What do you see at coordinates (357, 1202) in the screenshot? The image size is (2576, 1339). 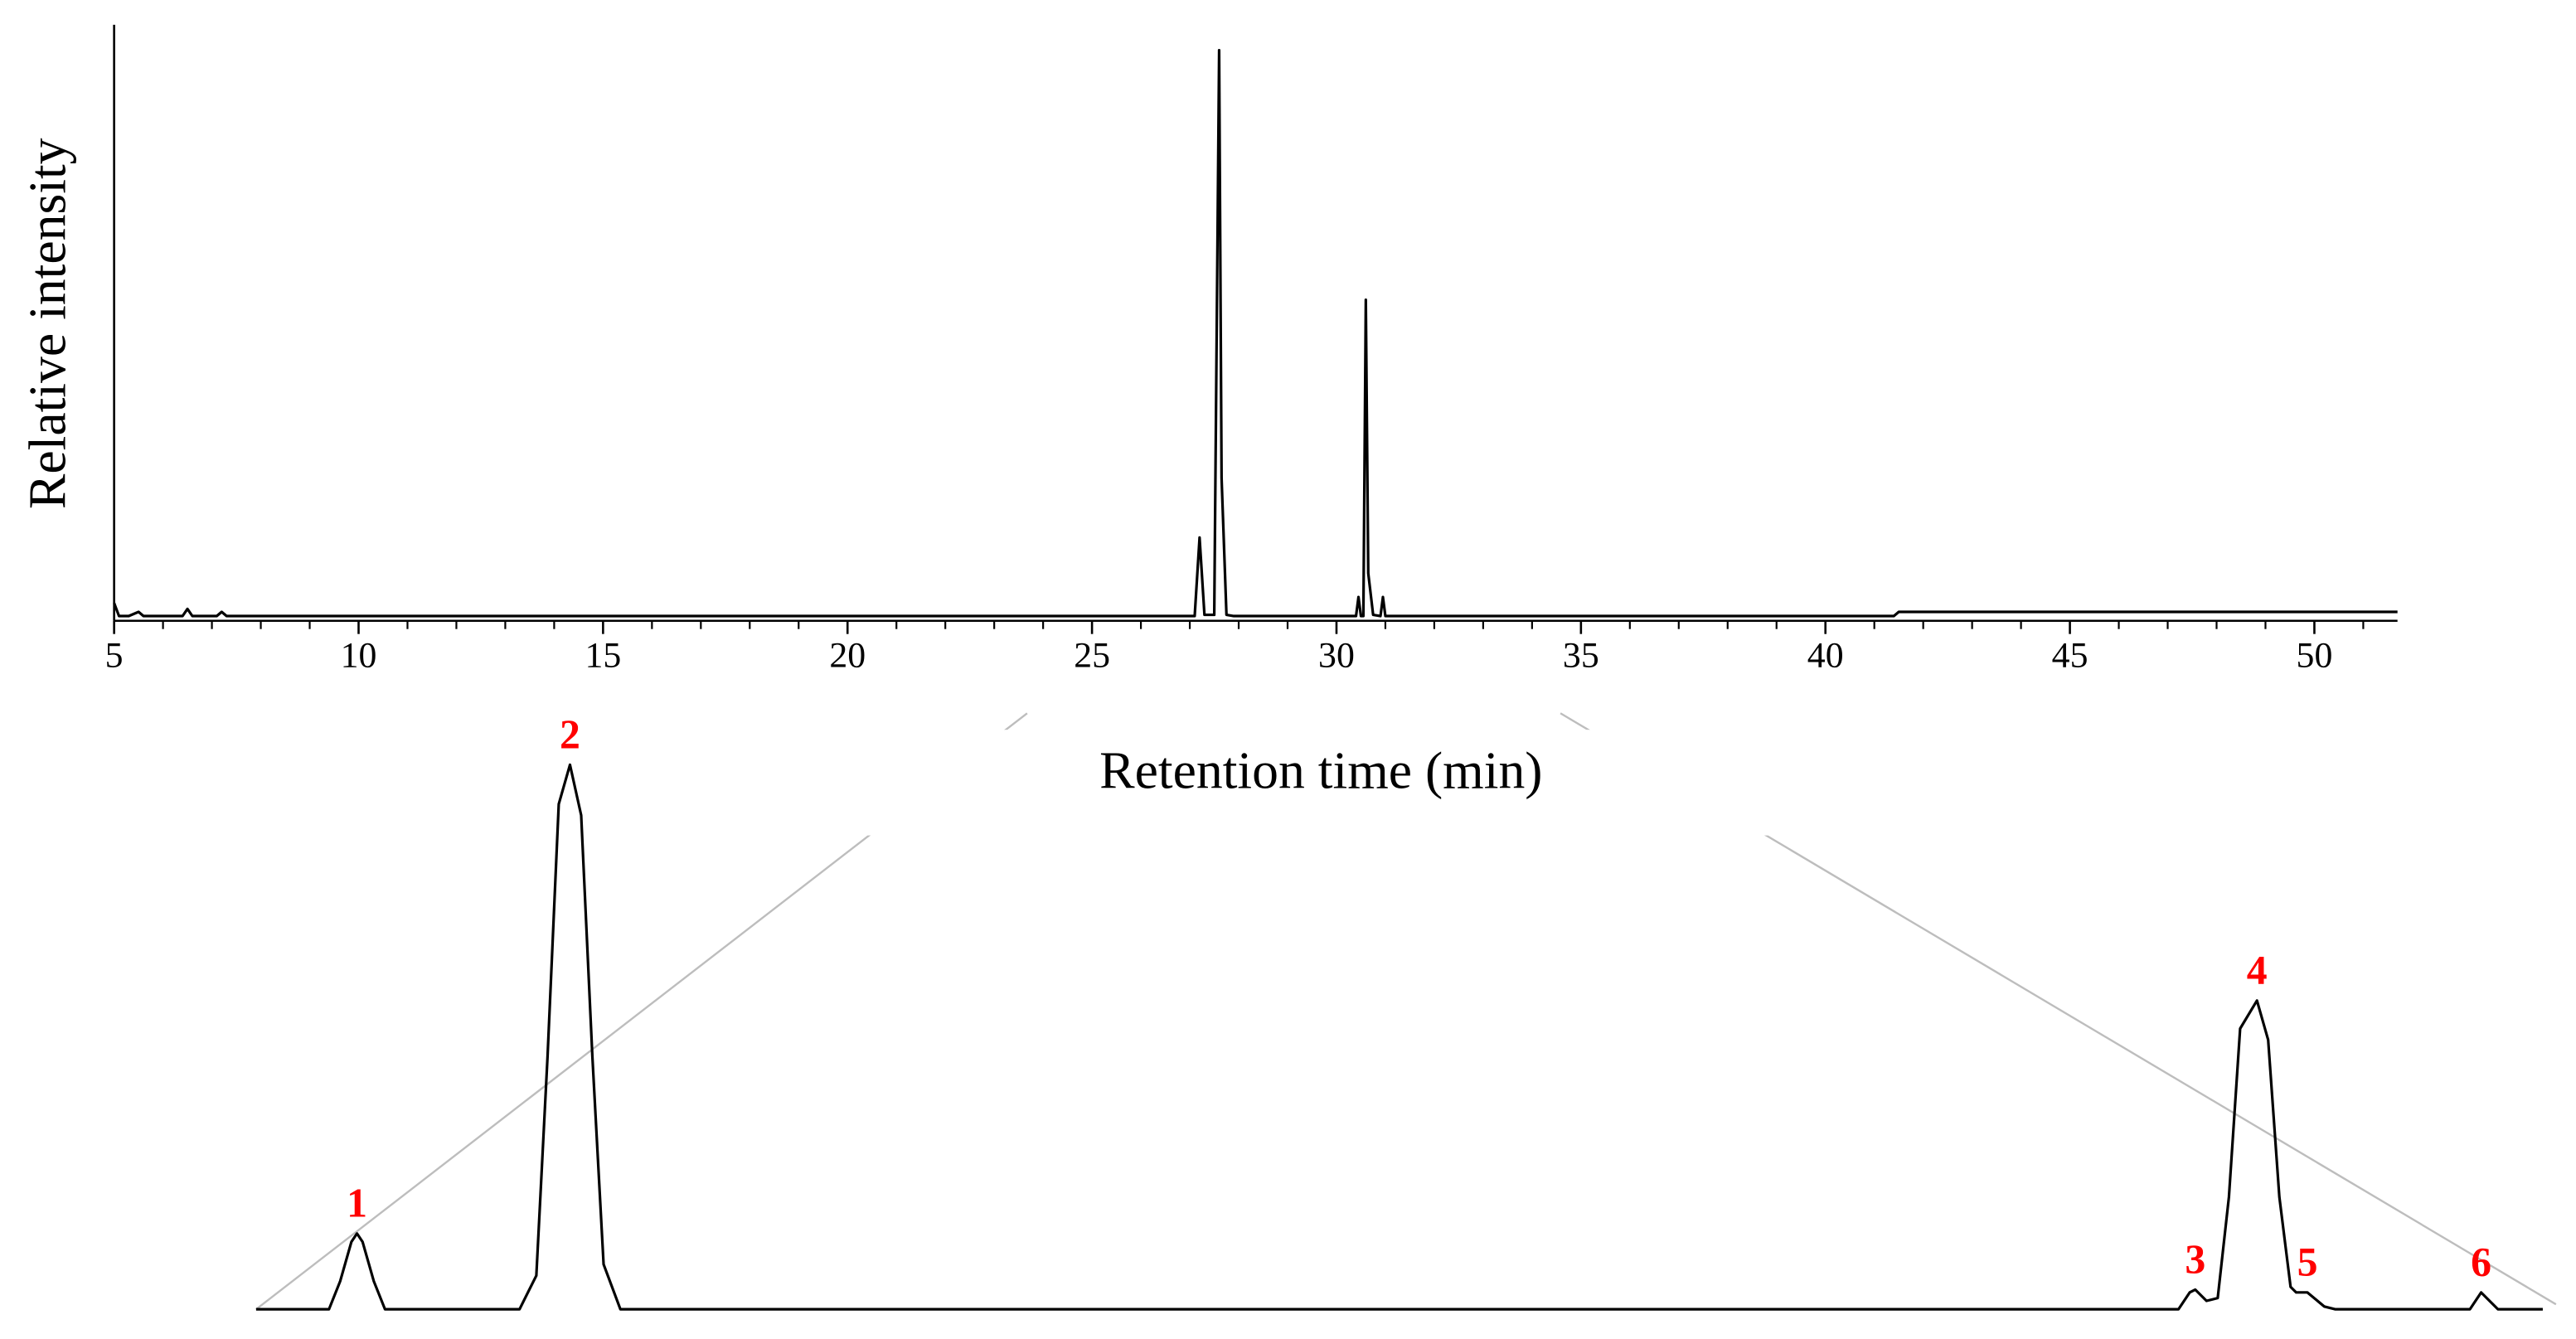 I see `peak-label: 1` at bounding box center [357, 1202].